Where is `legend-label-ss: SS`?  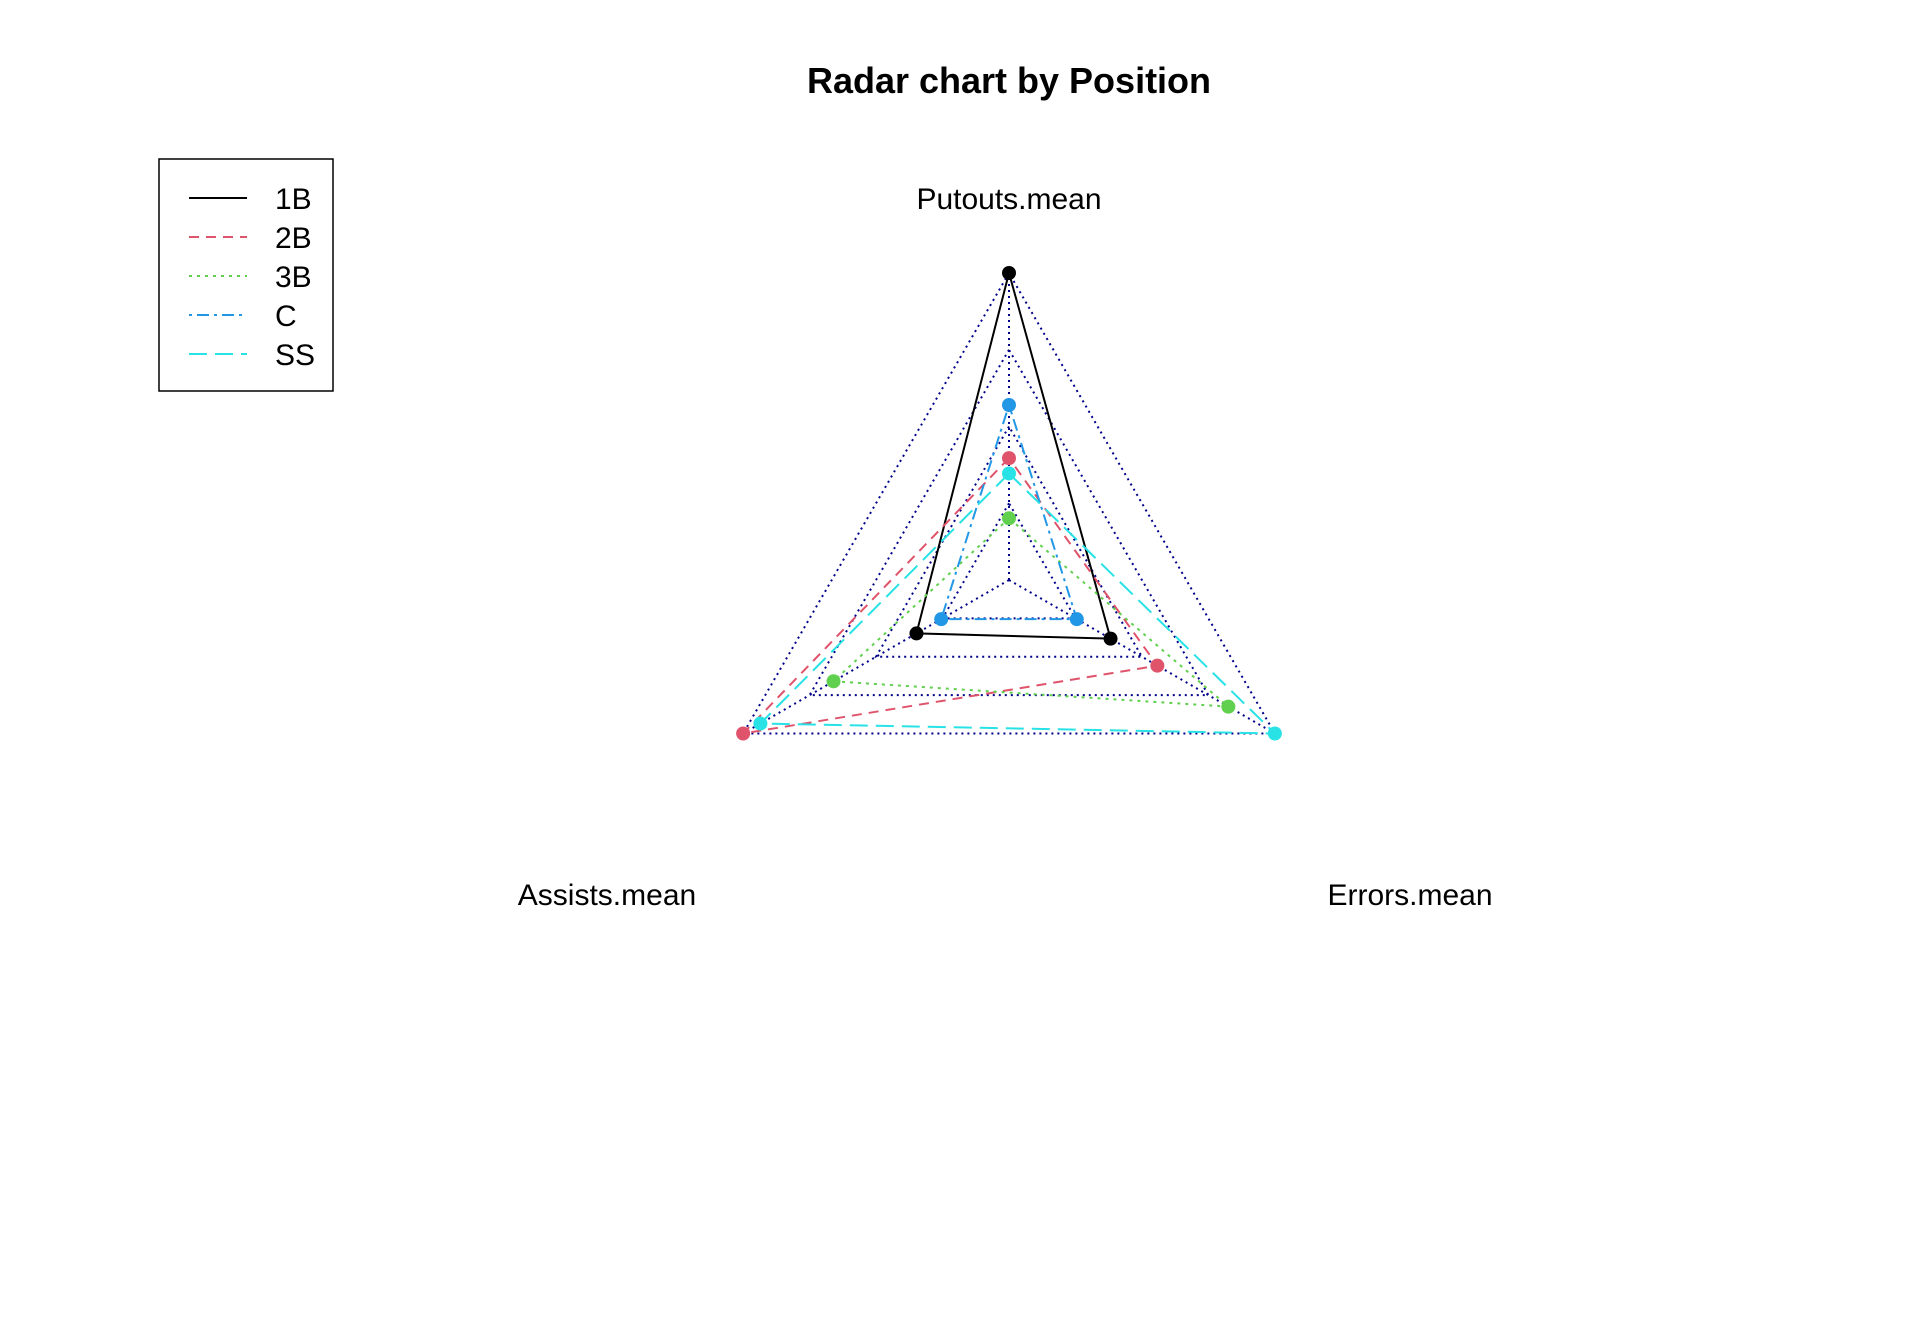
legend-label-ss: SS is located at coordinates (295, 355).